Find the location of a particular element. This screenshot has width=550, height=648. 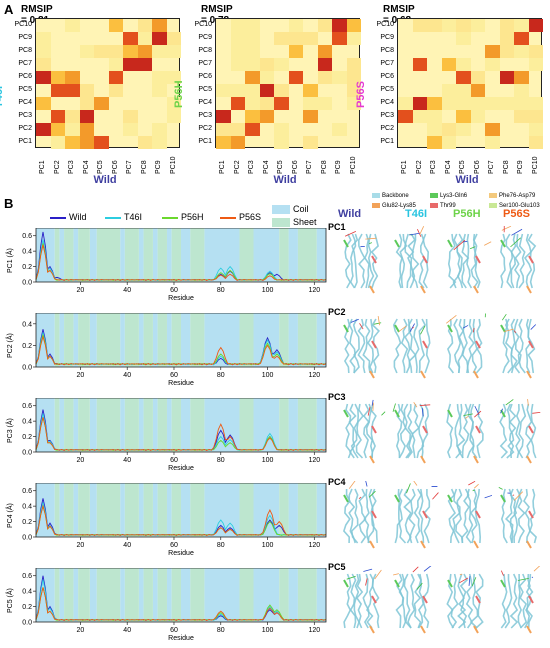

x-tick-label: 40 is located at coordinates (127, 290).